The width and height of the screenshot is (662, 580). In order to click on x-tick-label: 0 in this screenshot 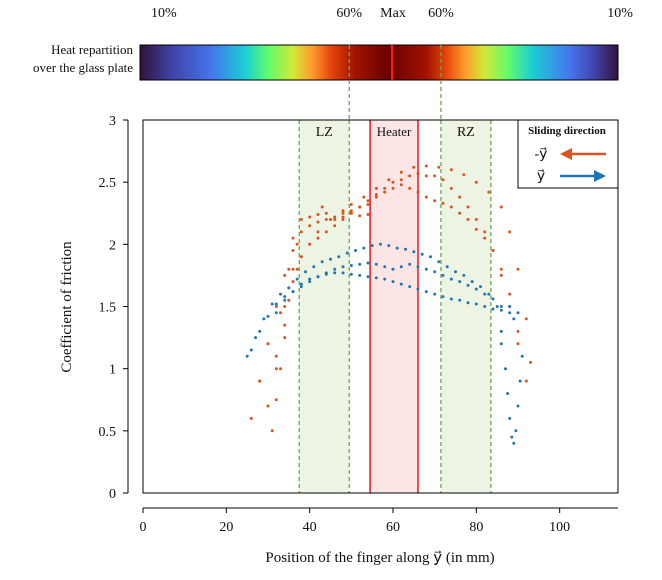, I will do `click(143, 527)`.